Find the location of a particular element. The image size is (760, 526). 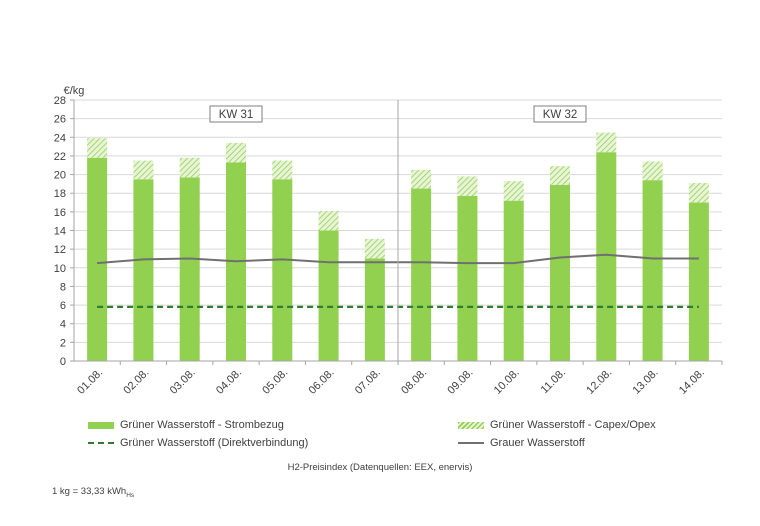

x-tick-label: 02.08. is located at coordinates (136, 382).